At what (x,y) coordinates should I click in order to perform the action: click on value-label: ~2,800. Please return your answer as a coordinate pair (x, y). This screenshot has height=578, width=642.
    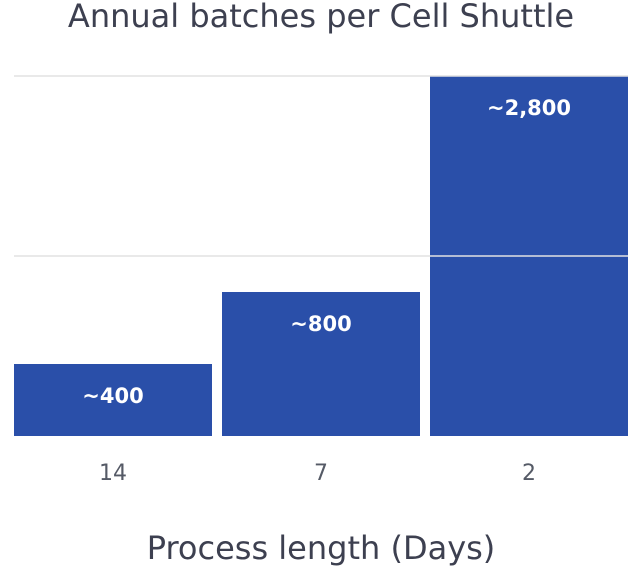
    Looking at the image, I should click on (529, 108).